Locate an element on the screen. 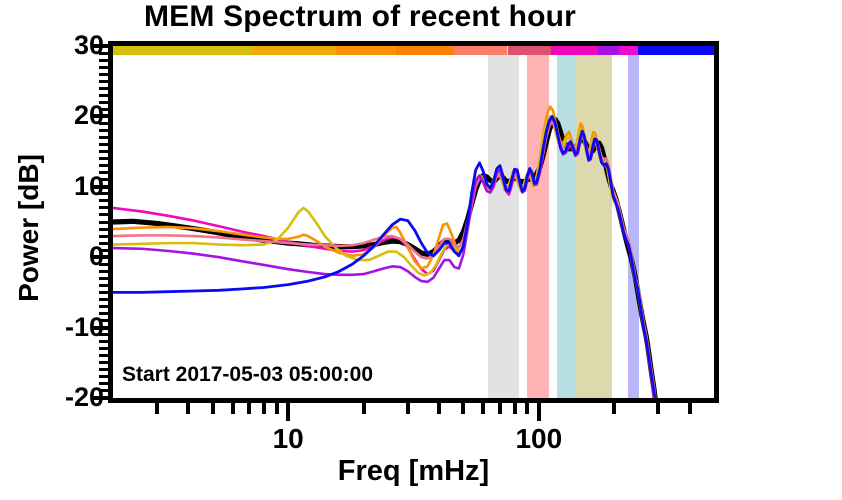  cb-rose is located at coordinates (529, 50).